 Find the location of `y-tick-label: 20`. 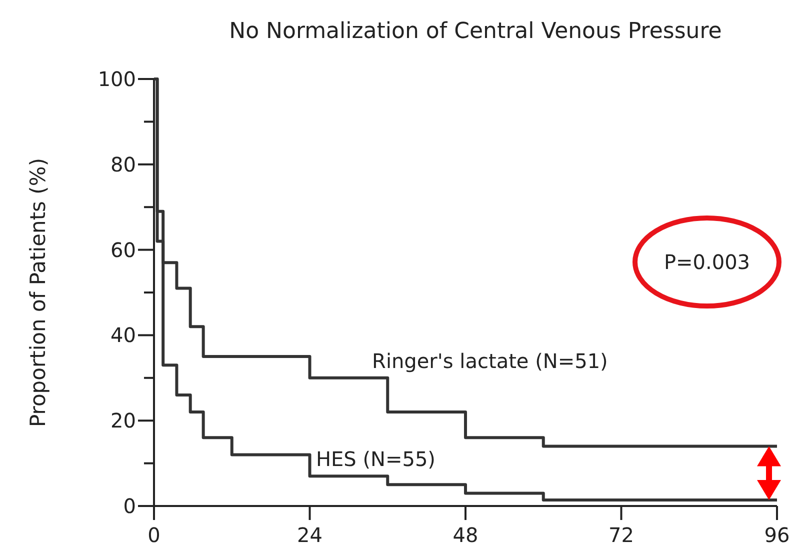

y-tick-label: 20 is located at coordinates (123, 420).